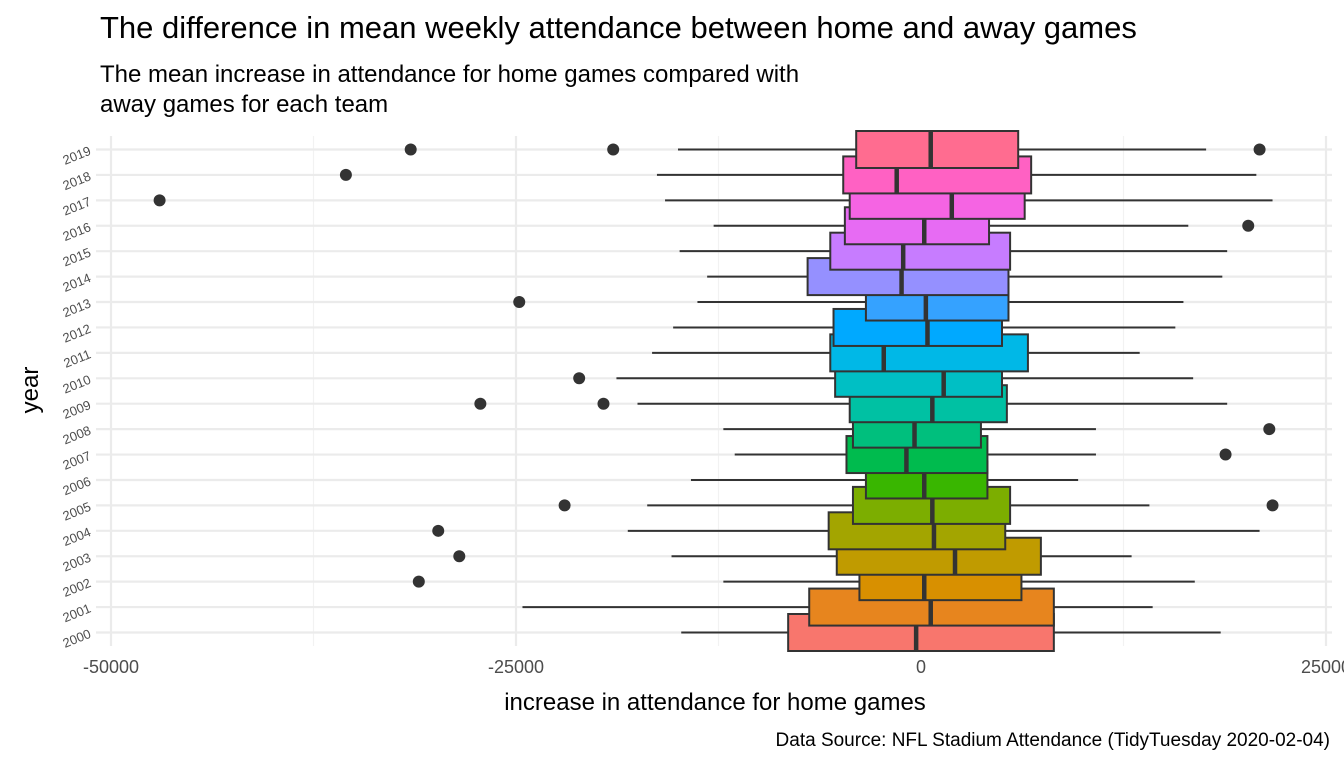  Describe the element at coordinates (77, 536) in the screenshot. I see `y-tick-label: 2004` at that location.